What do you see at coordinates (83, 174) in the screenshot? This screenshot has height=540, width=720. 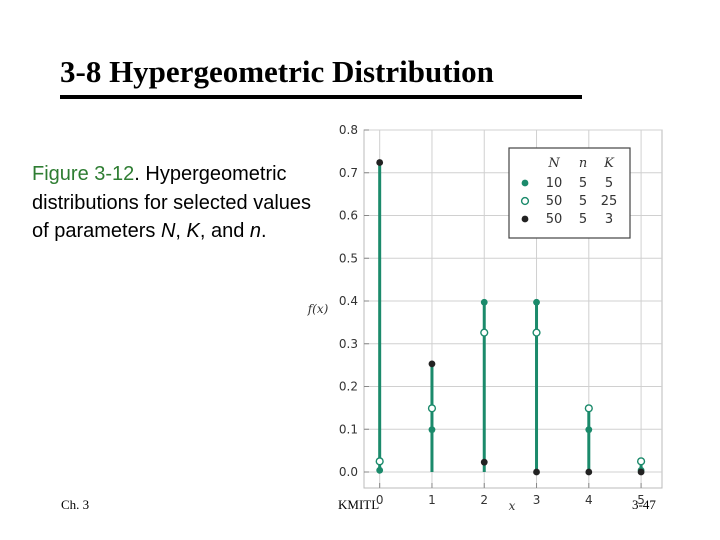 I see `figure-label: Figure 3-12` at bounding box center [83, 174].